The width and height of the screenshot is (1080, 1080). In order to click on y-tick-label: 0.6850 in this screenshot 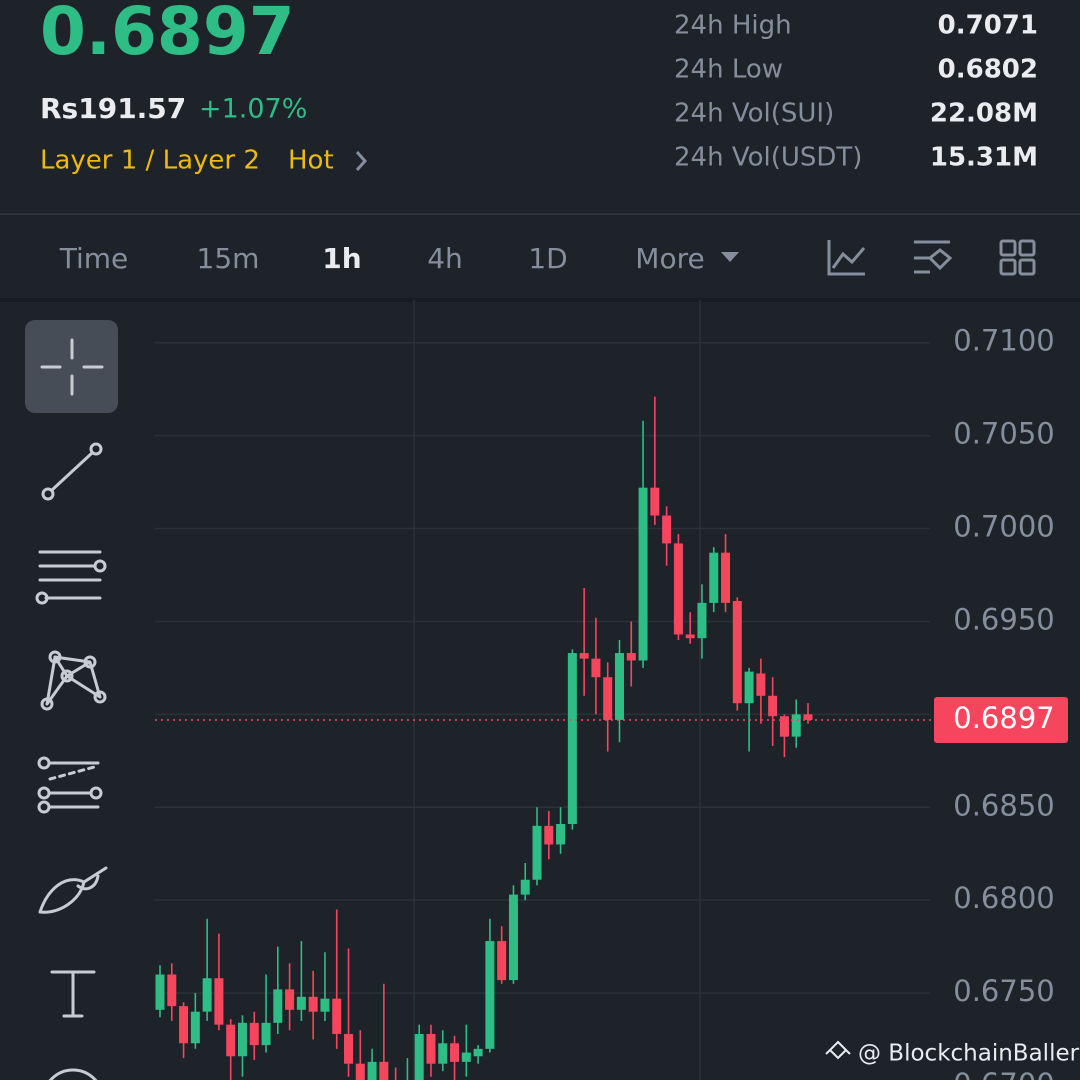, I will do `click(1003, 805)`.